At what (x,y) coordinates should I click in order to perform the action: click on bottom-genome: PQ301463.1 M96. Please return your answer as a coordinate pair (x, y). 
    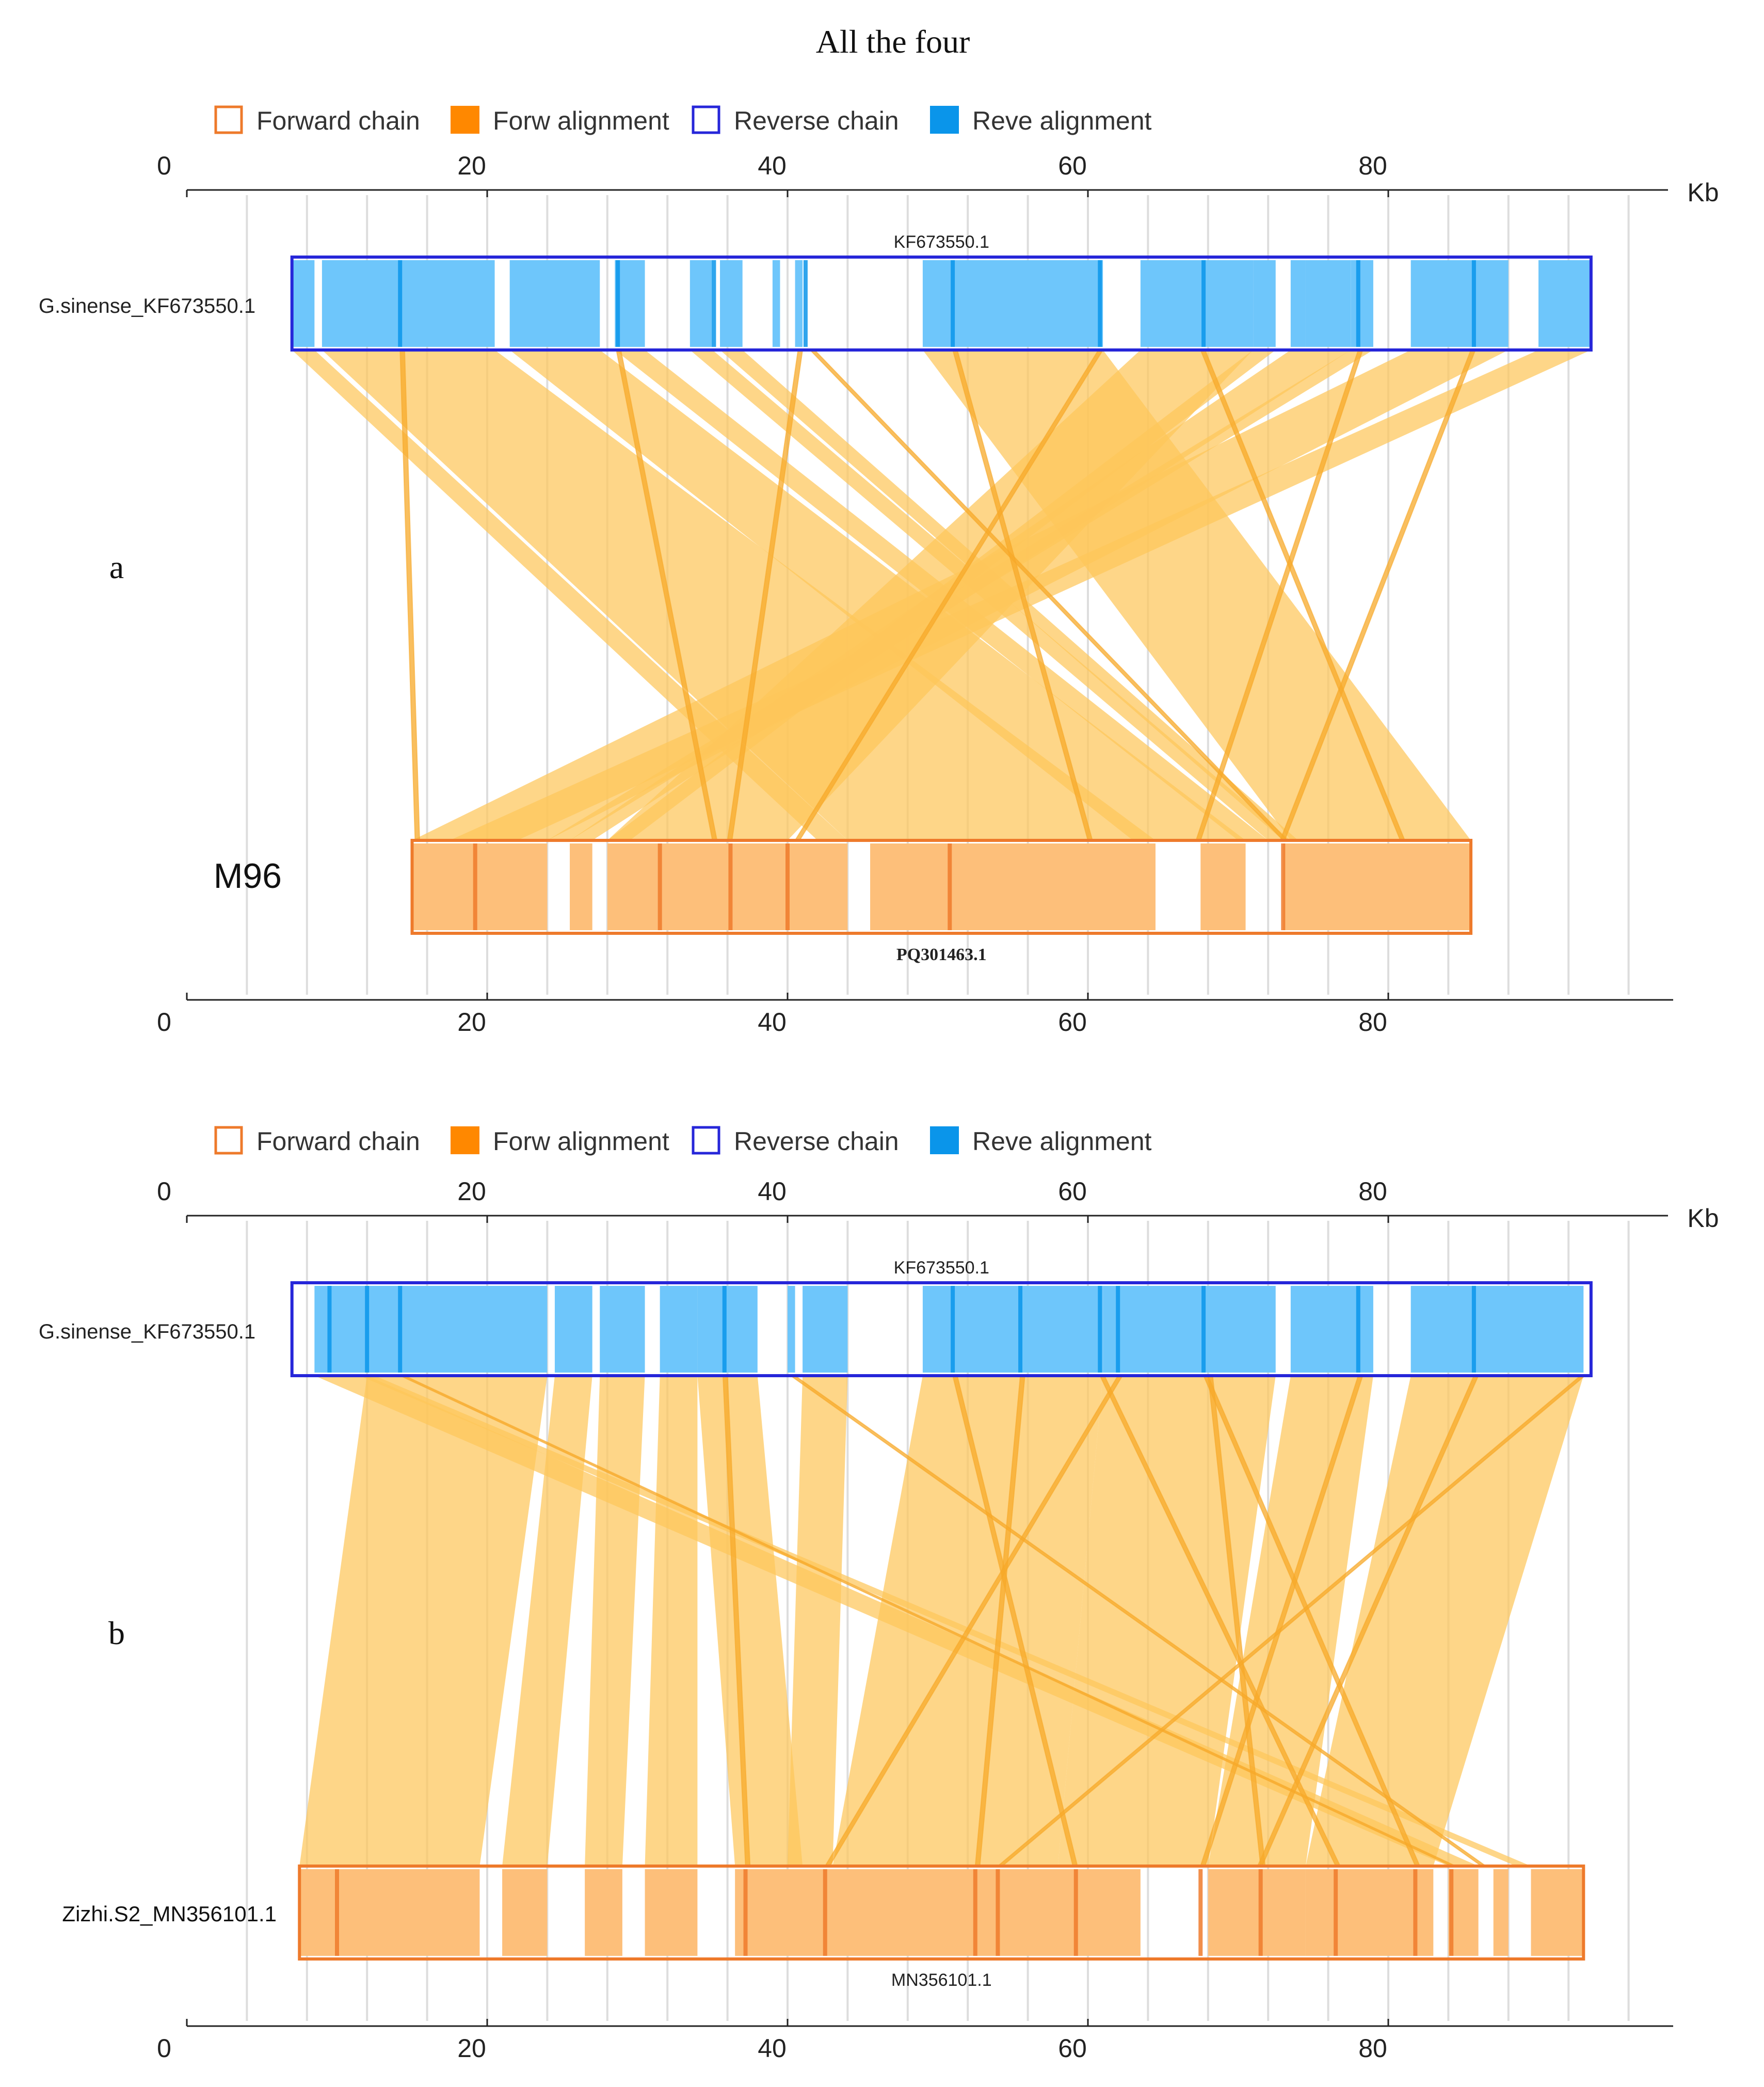
    Looking at the image, I should click on (843, 901).